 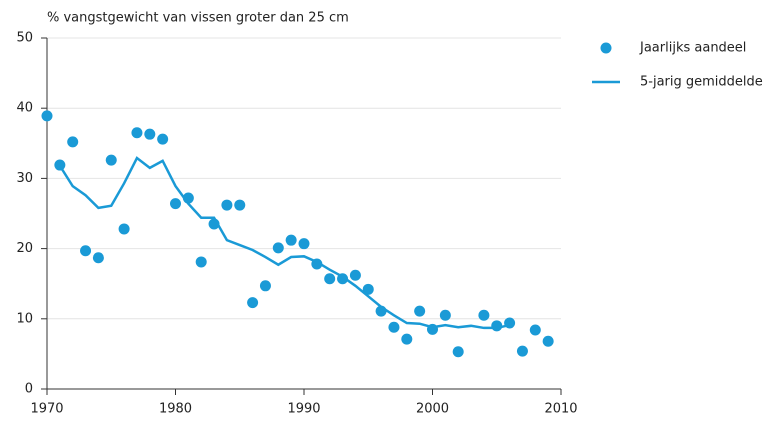 I want to click on x-tick-label: 1990, so click(x=303, y=409).